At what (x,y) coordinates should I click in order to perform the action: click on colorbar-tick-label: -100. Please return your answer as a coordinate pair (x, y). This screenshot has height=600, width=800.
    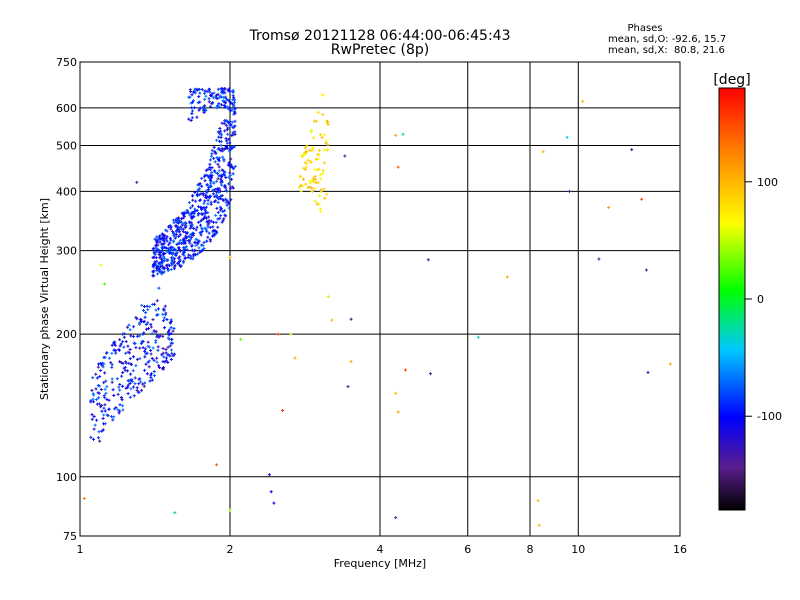
    Looking at the image, I should click on (769, 416).